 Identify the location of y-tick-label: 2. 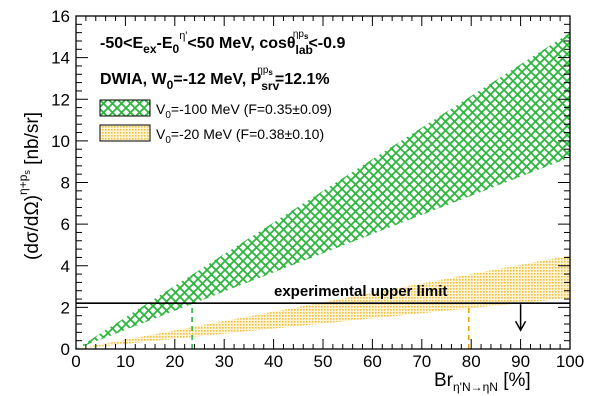
(65, 307).